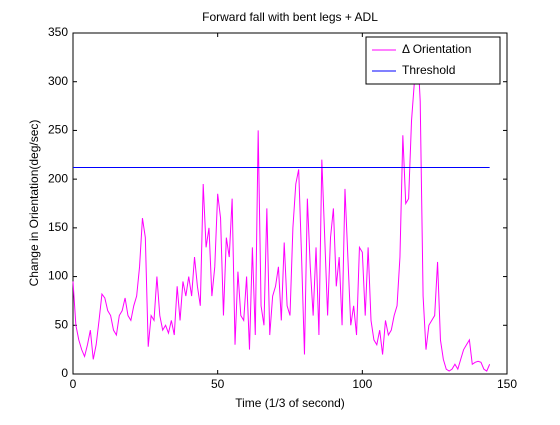 This screenshot has width=560, height=425. What do you see at coordinates (507, 384) in the screenshot?
I see `x-tick-label: 150` at bounding box center [507, 384].